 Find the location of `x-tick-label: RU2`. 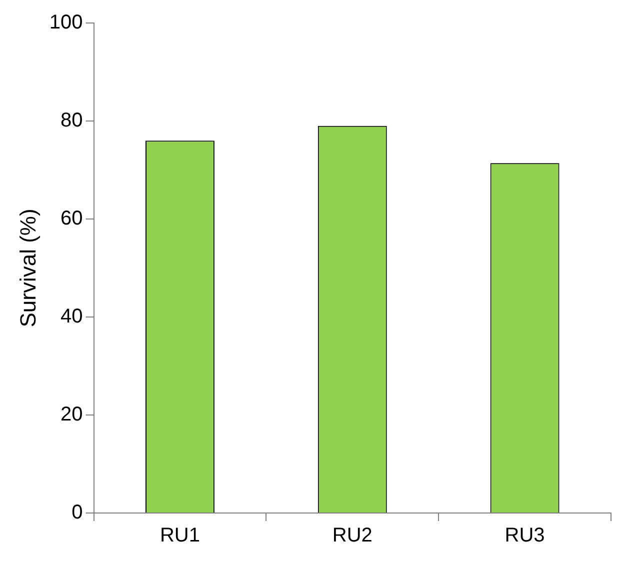

x-tick-label: RU2 is located at coordinates (352, 535).